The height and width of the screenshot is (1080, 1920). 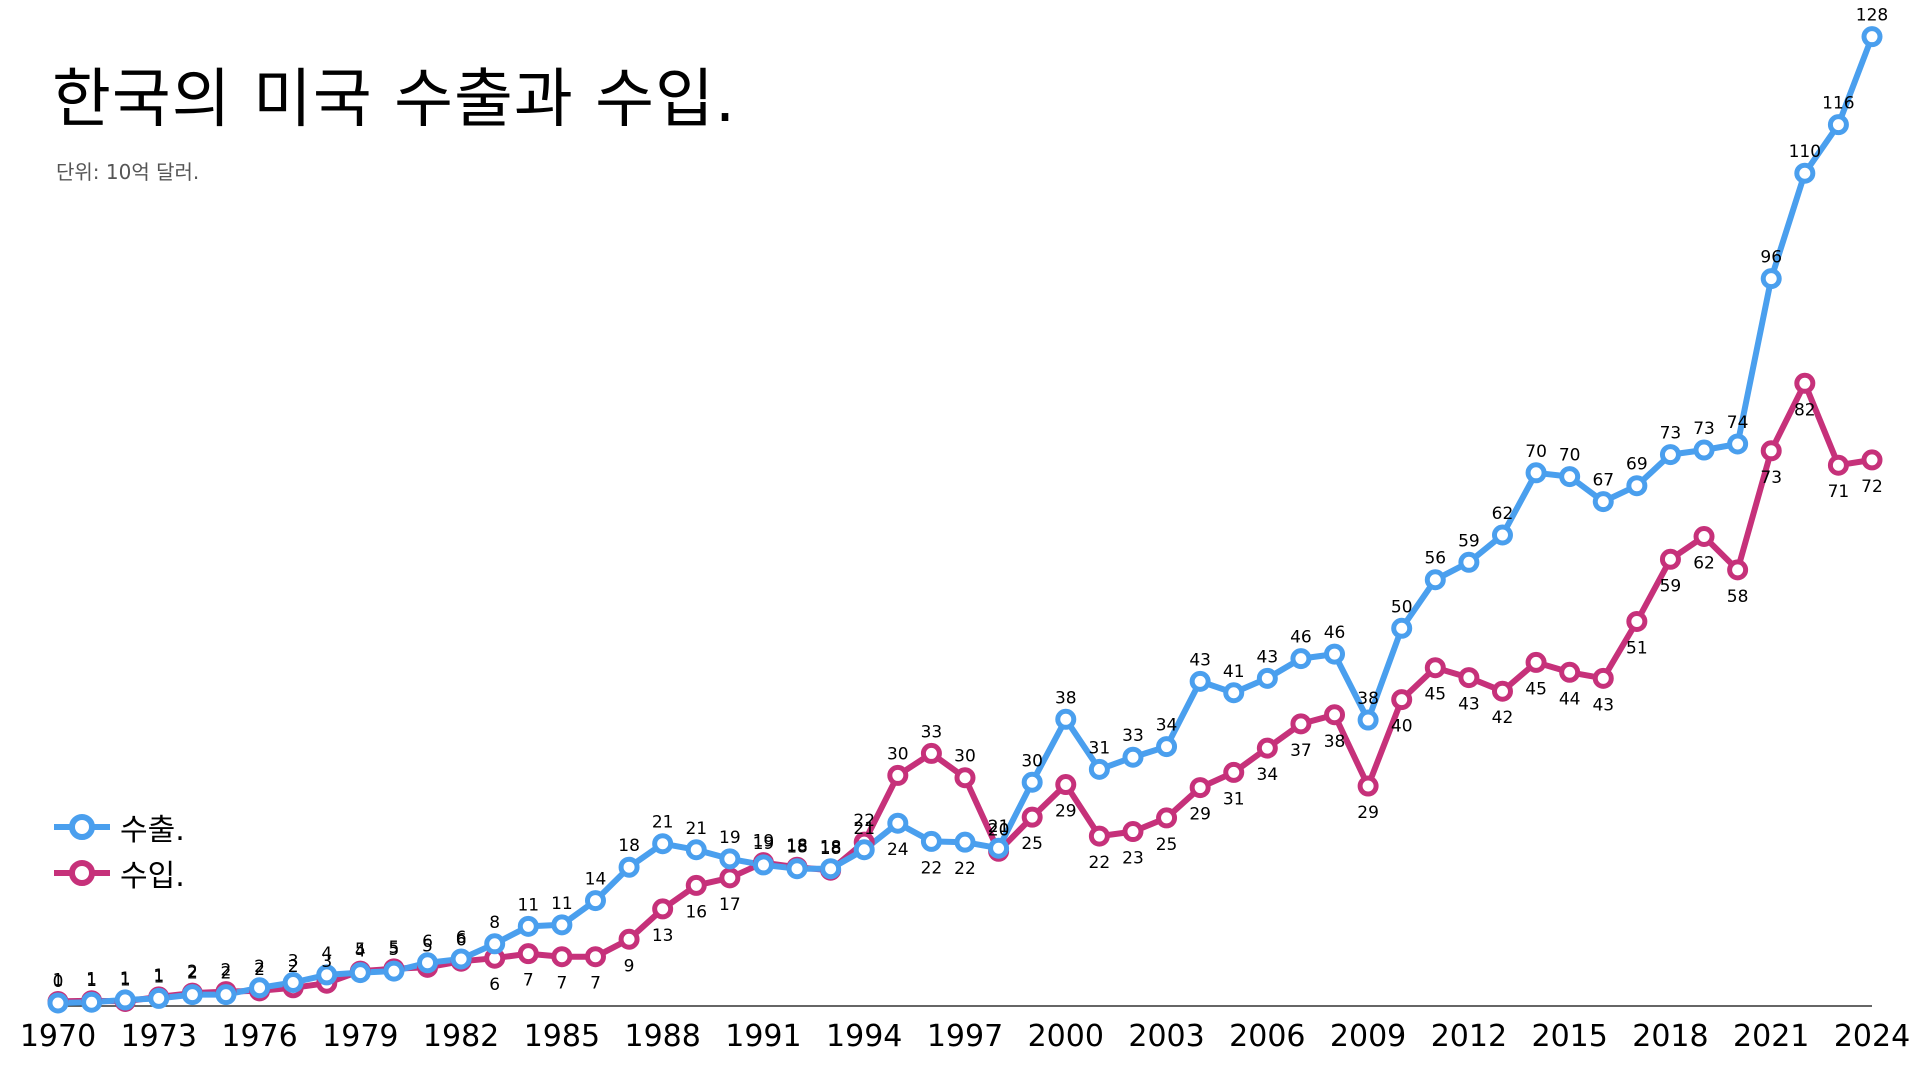 What do you see at coordinates (1872, 16) in the screenshot?
I see `exports-data-label: 128` at bounding box center [1872, 16].